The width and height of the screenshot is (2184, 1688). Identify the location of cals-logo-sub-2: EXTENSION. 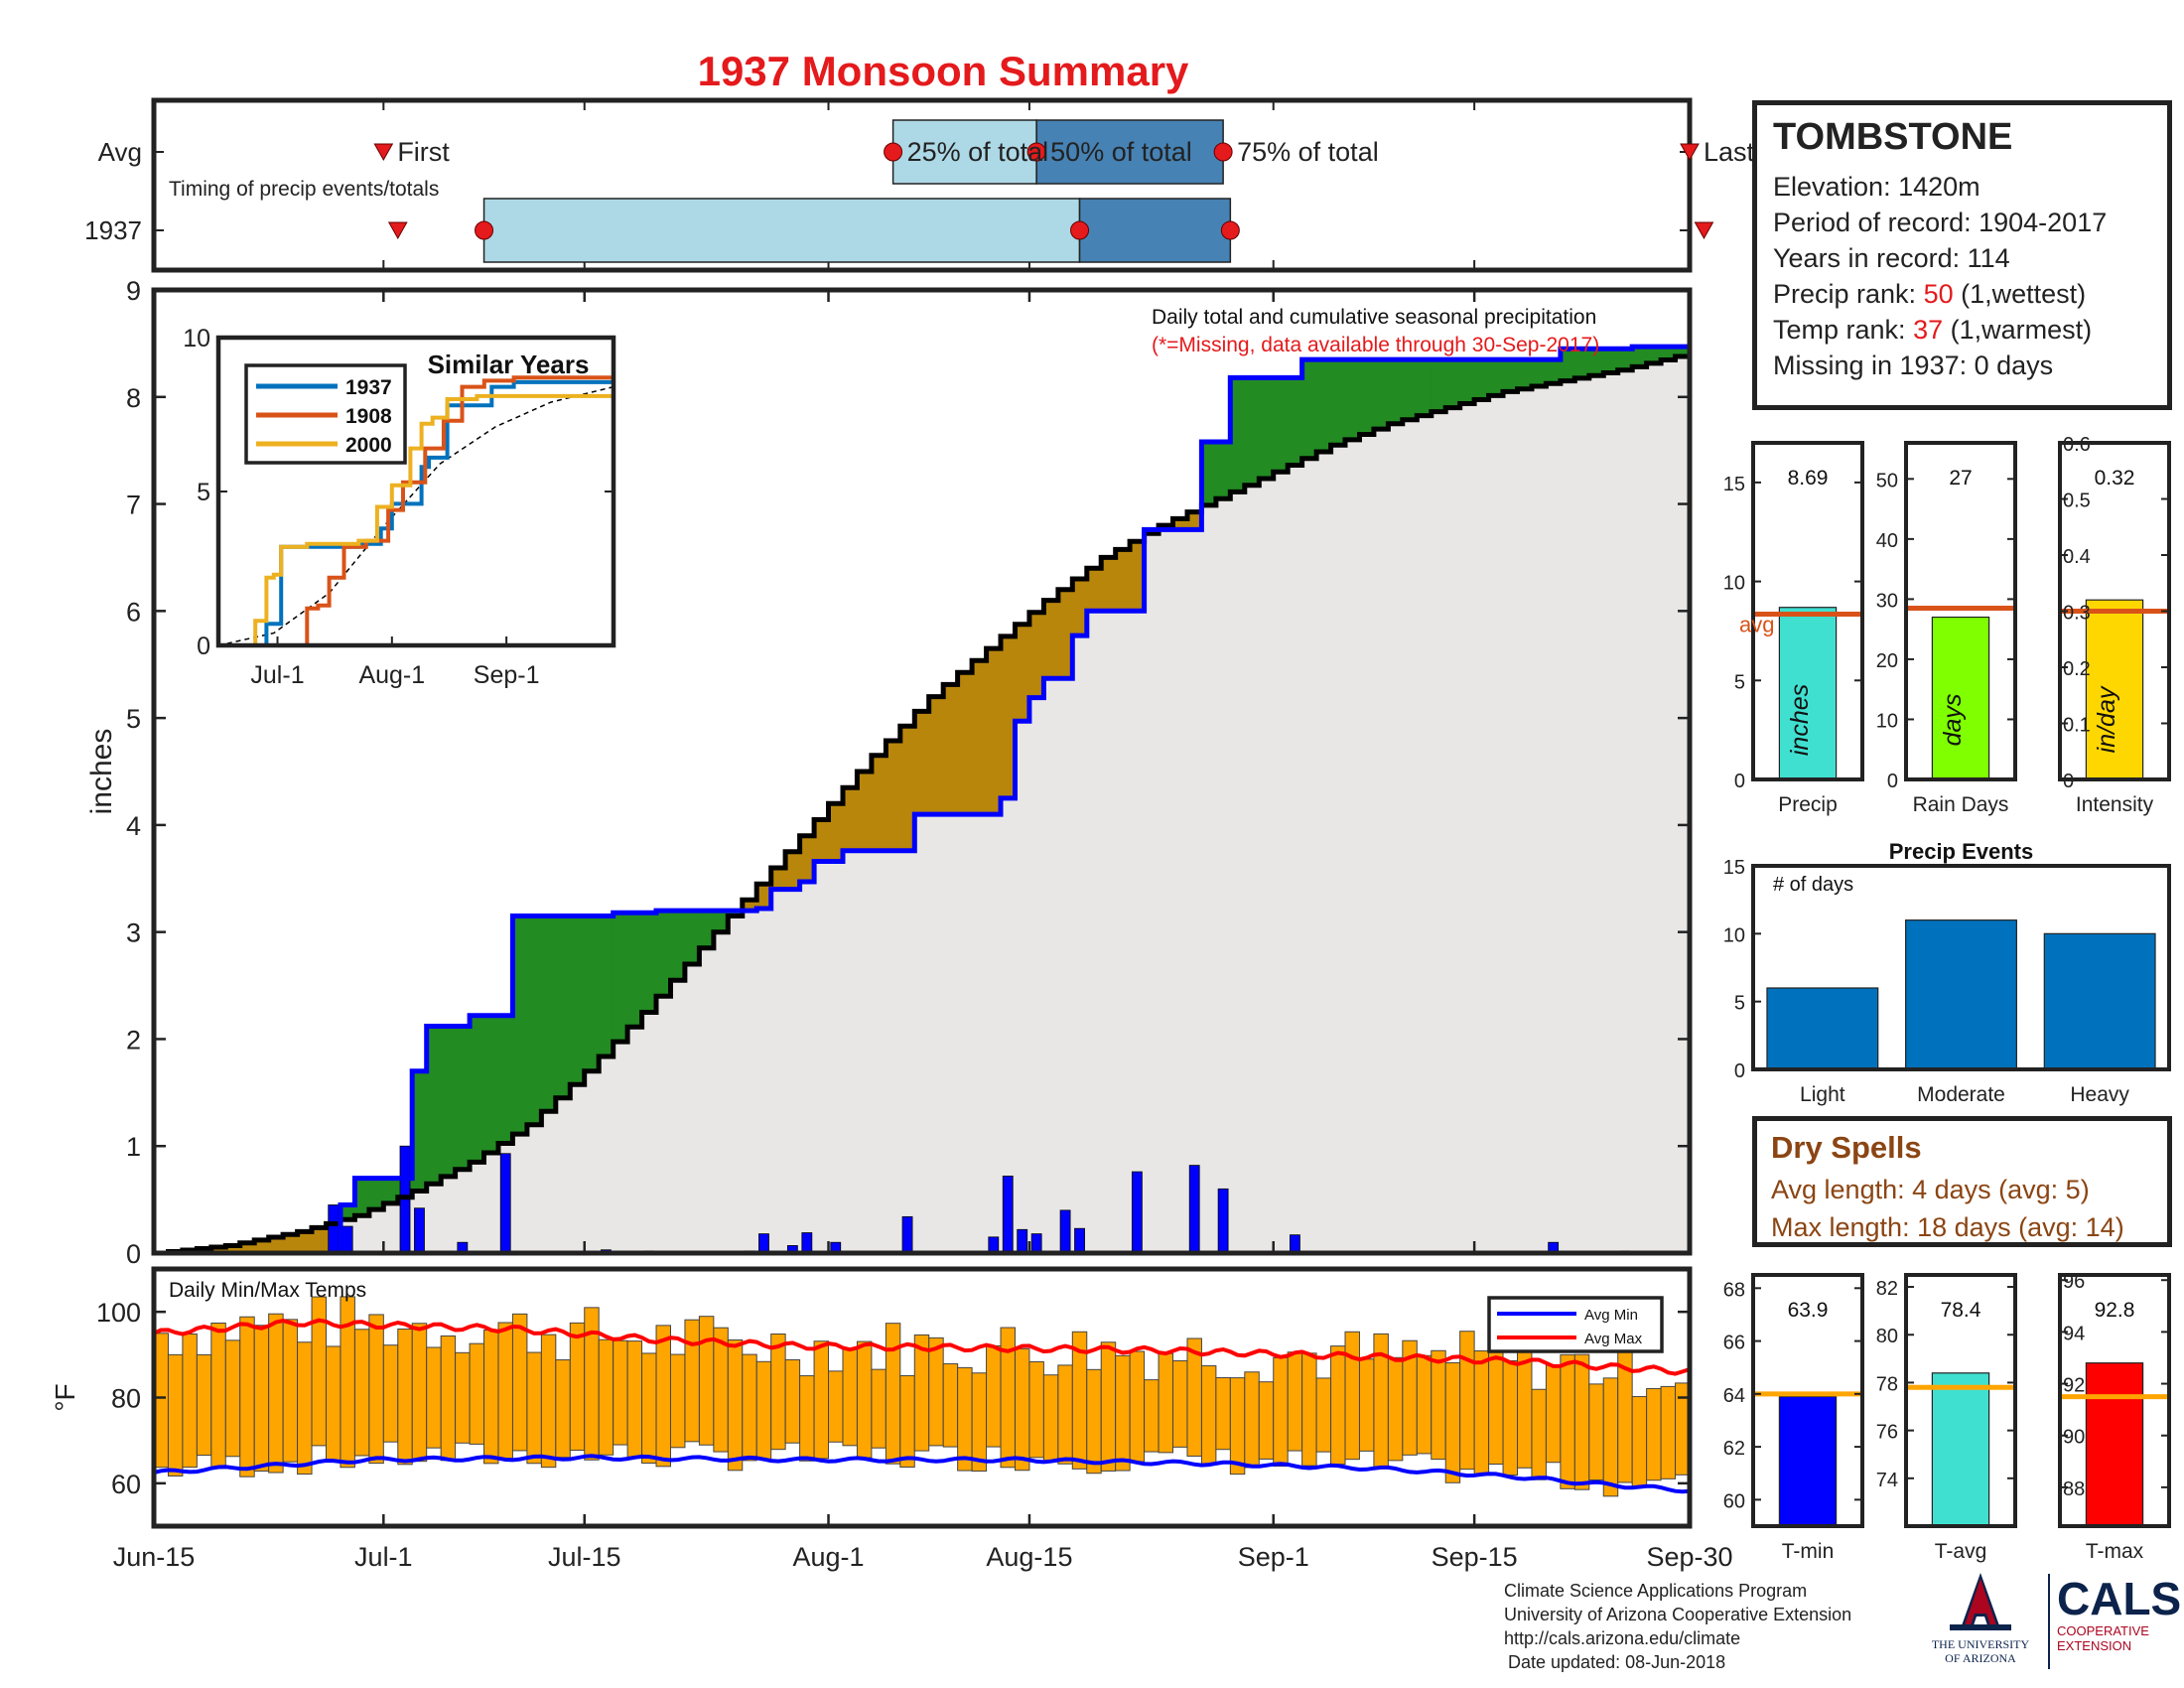
(2094, 1645).